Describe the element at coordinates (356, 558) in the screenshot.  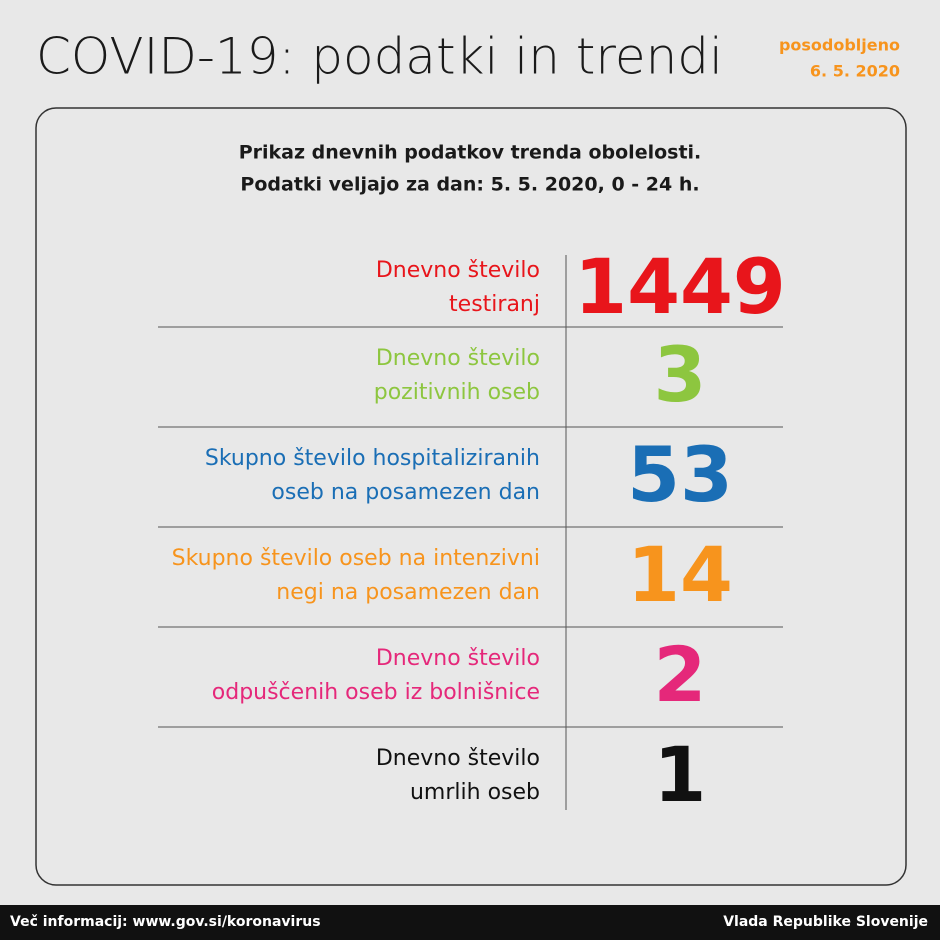
I see `row-label: Skupno število oseb na intenzivni` at that location.